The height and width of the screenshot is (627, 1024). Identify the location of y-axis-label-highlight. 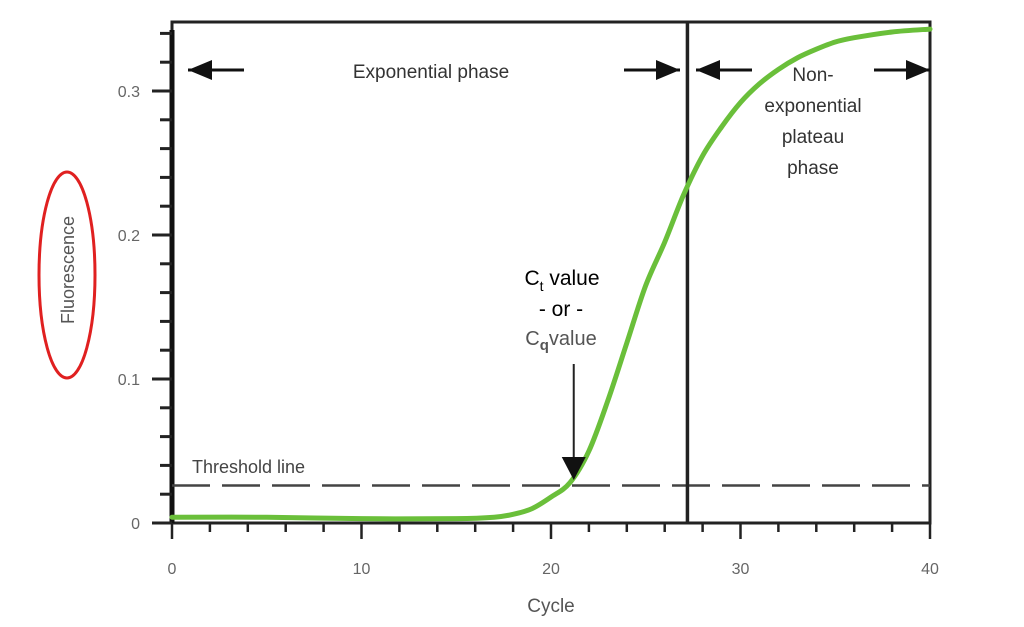
(67, 275).